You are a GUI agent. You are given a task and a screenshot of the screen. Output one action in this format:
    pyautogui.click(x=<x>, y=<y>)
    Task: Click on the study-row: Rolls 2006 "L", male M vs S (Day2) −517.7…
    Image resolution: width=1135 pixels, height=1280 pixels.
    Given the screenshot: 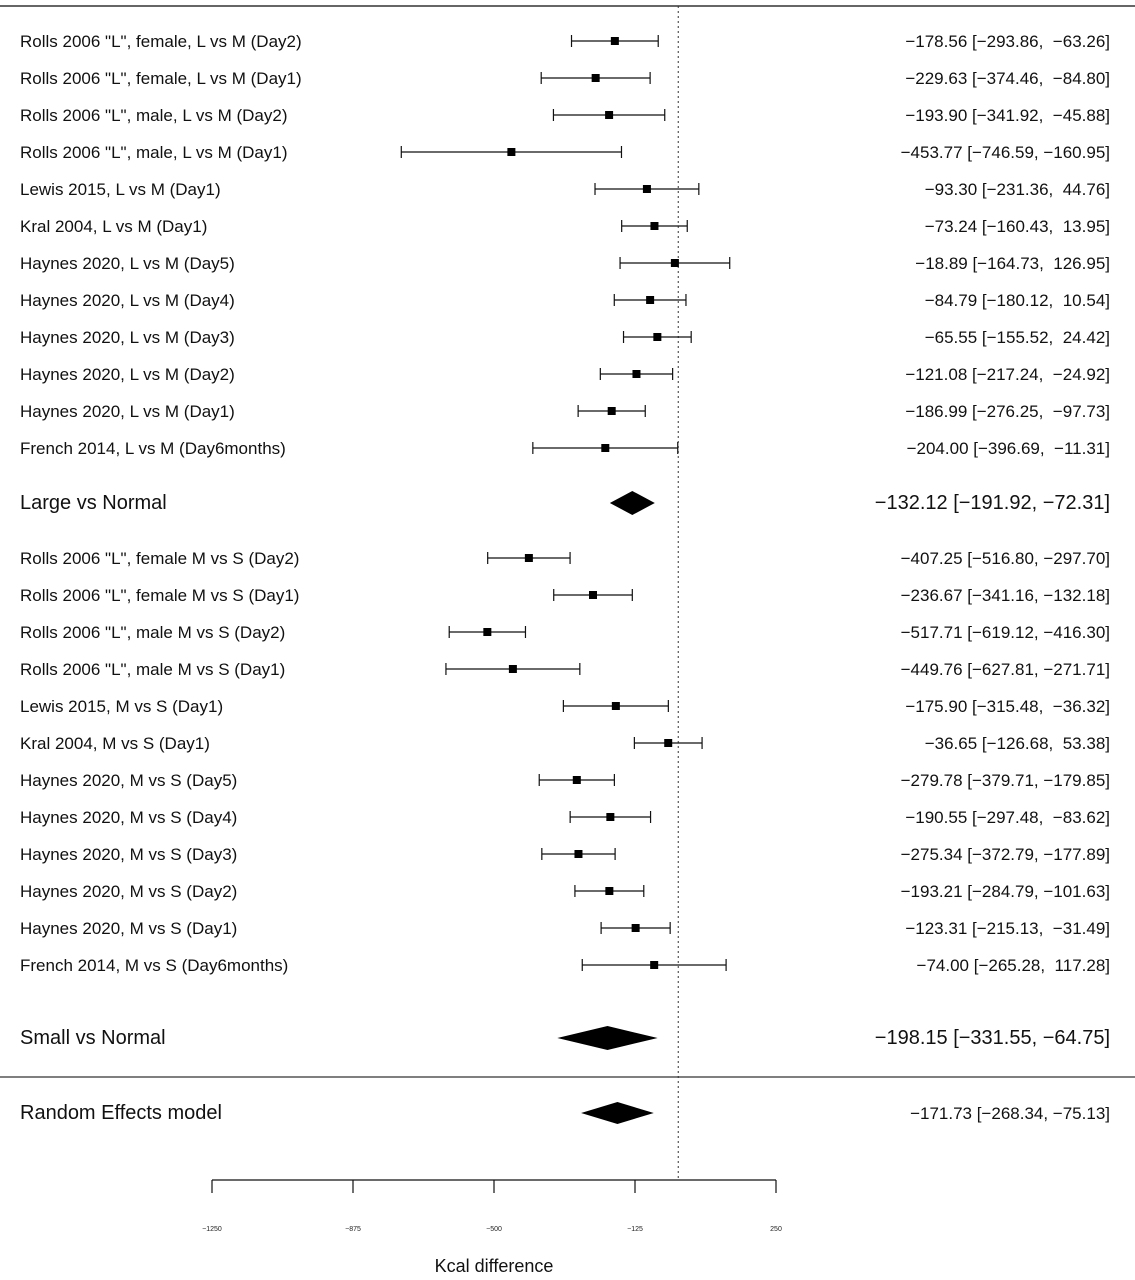 What is the action you would take?
    pyautogui.click(x=565, y=632)
    